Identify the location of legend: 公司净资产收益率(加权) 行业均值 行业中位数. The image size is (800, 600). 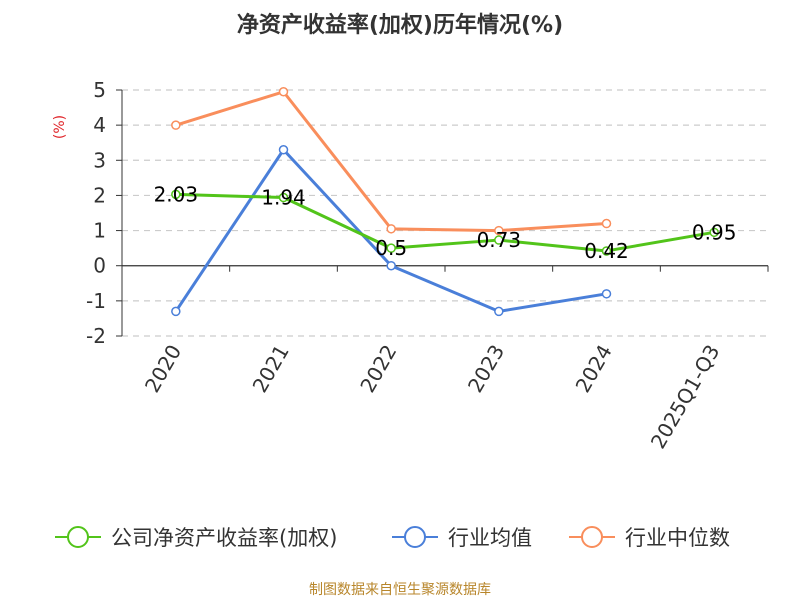
(392, 538).